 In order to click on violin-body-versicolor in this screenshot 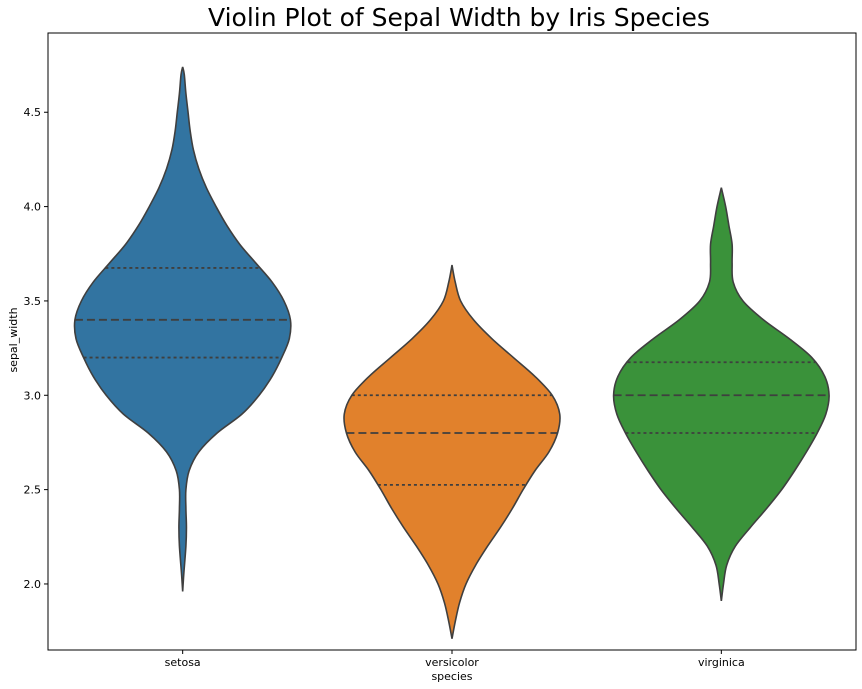, I will do `click(452, 451)`.